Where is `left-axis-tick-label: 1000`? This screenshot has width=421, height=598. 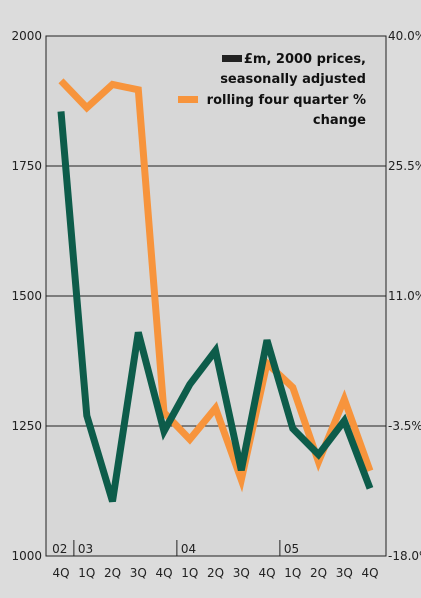
left-axis-tick-label: 1000 is located at coordinates (26, 556).